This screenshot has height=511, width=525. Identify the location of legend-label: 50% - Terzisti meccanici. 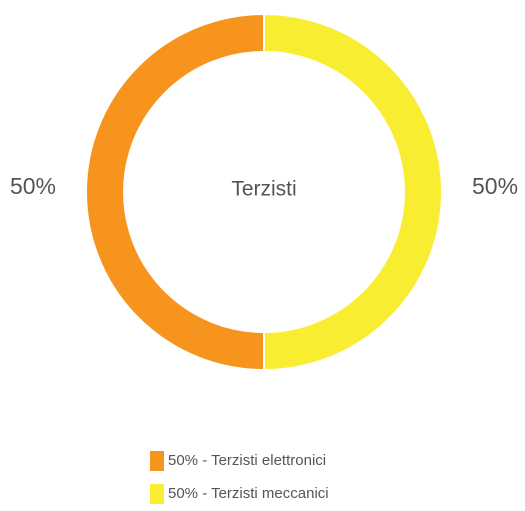
(248, 493).